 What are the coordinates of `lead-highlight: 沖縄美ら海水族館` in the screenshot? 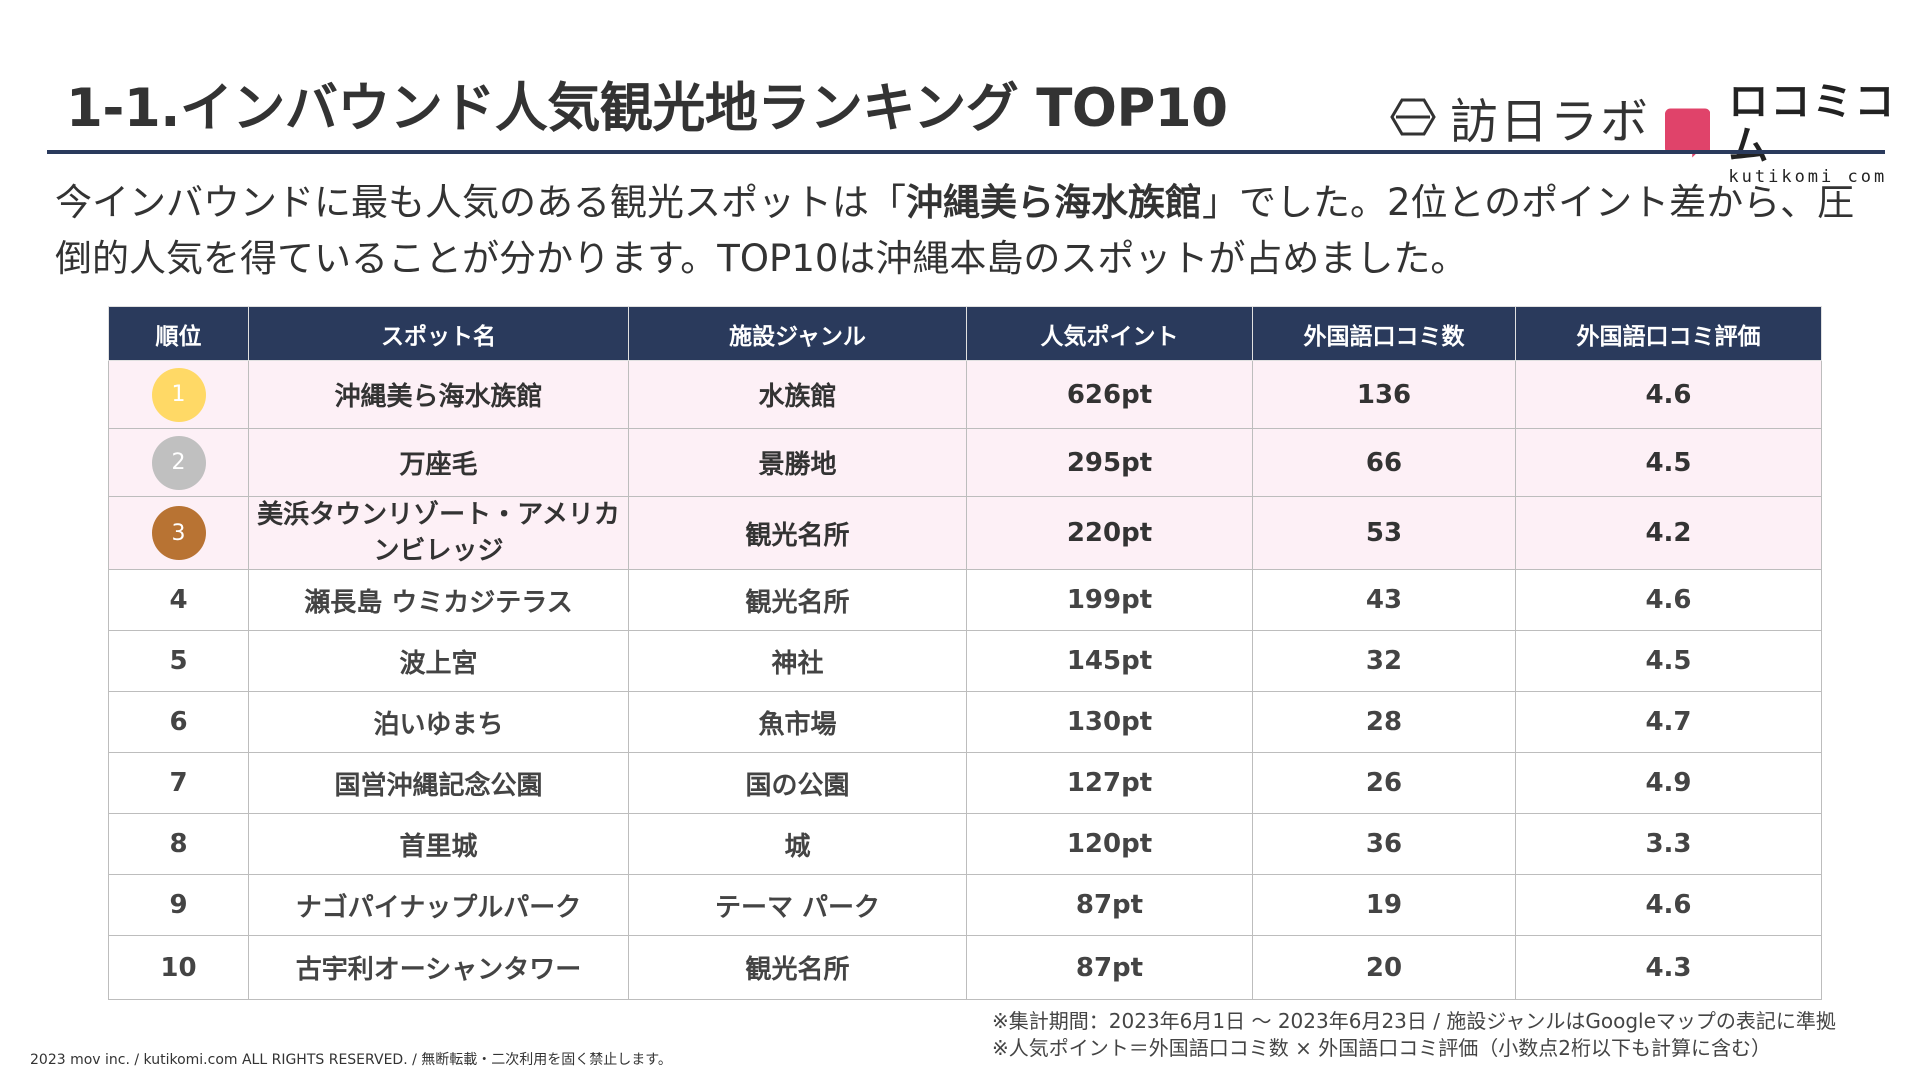 It's located at (1054, 202).